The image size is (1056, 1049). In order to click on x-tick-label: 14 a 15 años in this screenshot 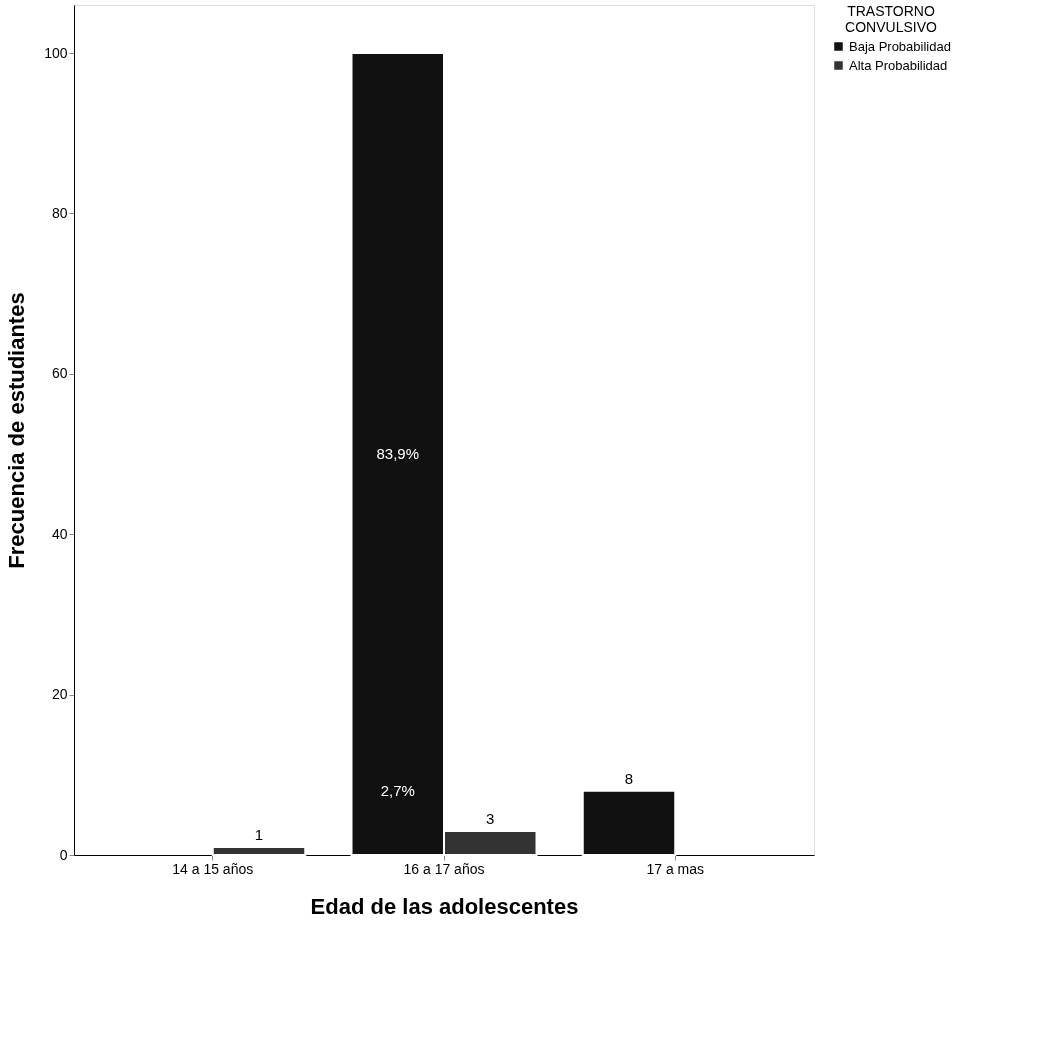, I will do `click(213, 868)`.